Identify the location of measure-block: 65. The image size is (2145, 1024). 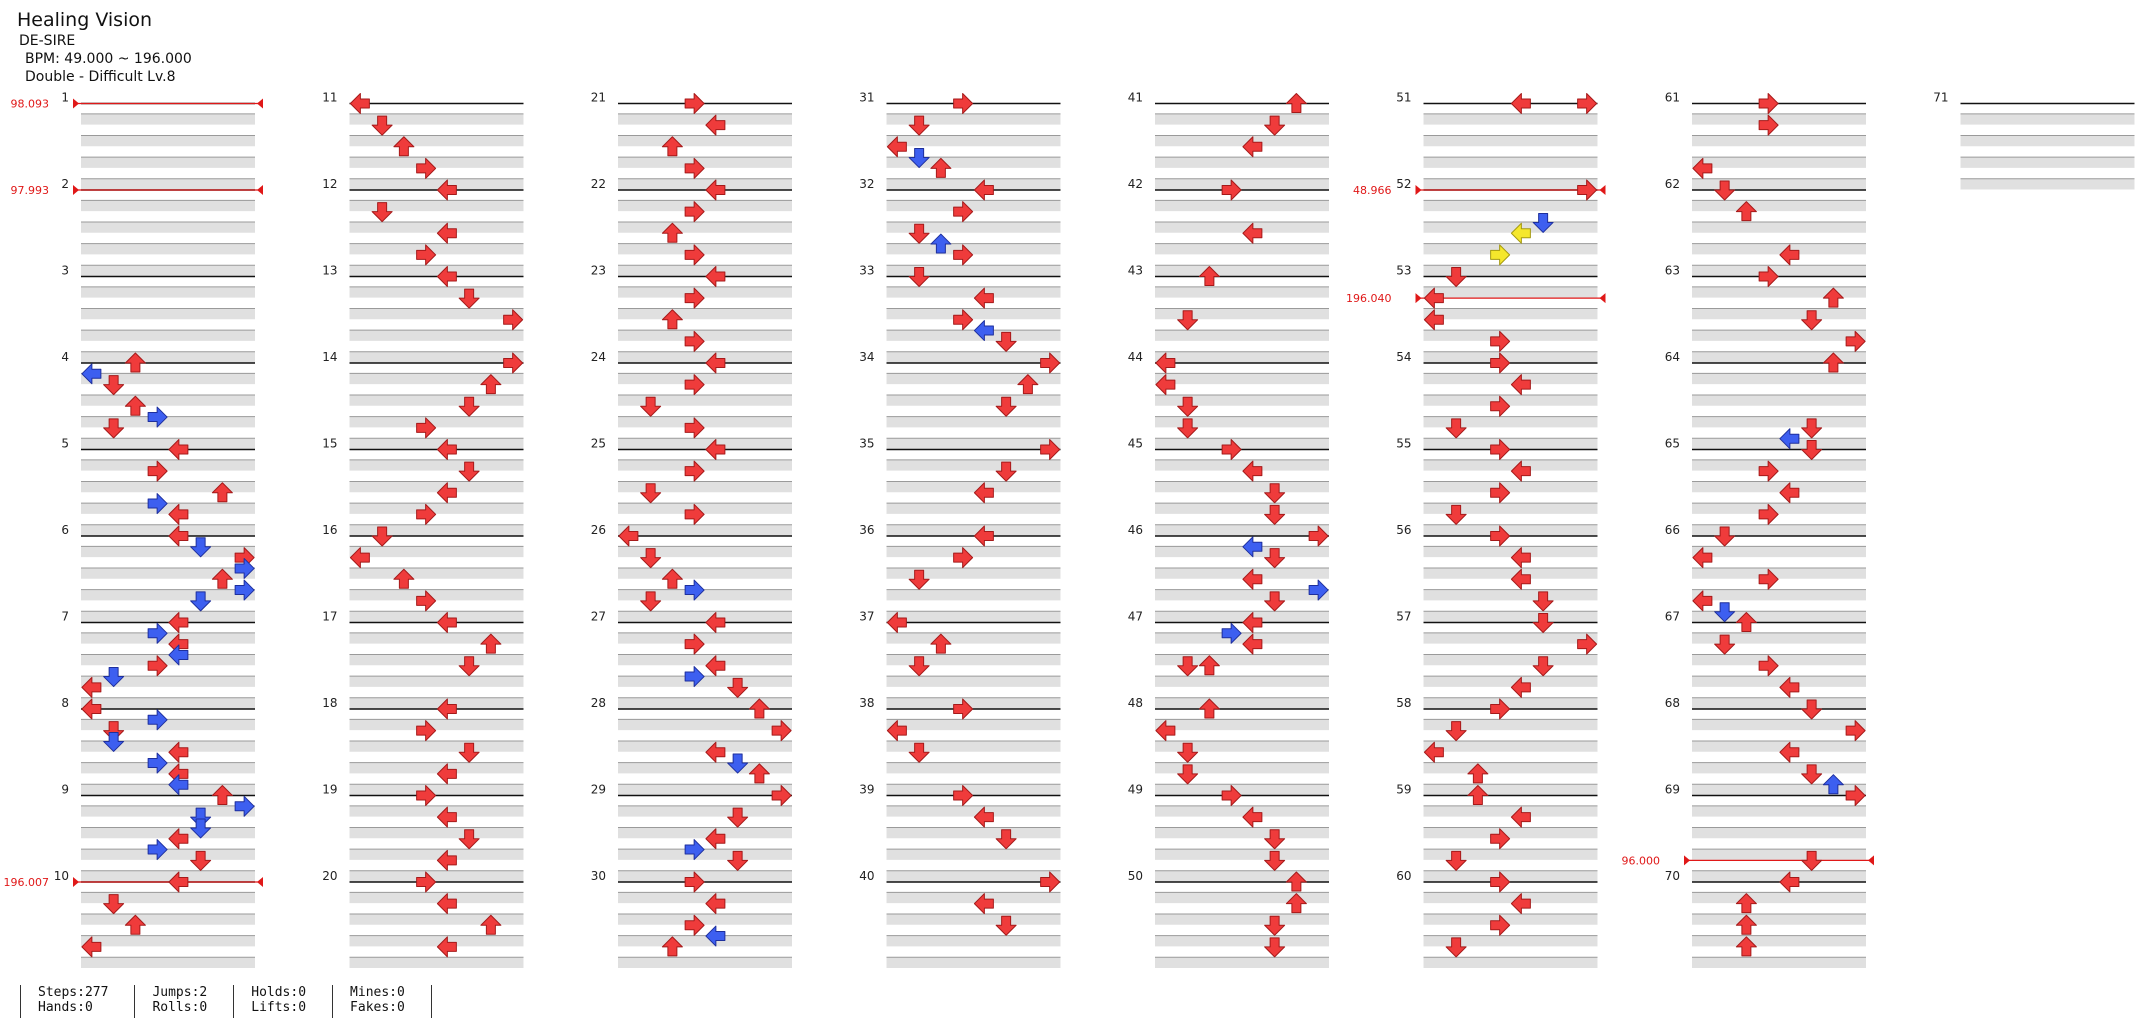
(1765, 486).